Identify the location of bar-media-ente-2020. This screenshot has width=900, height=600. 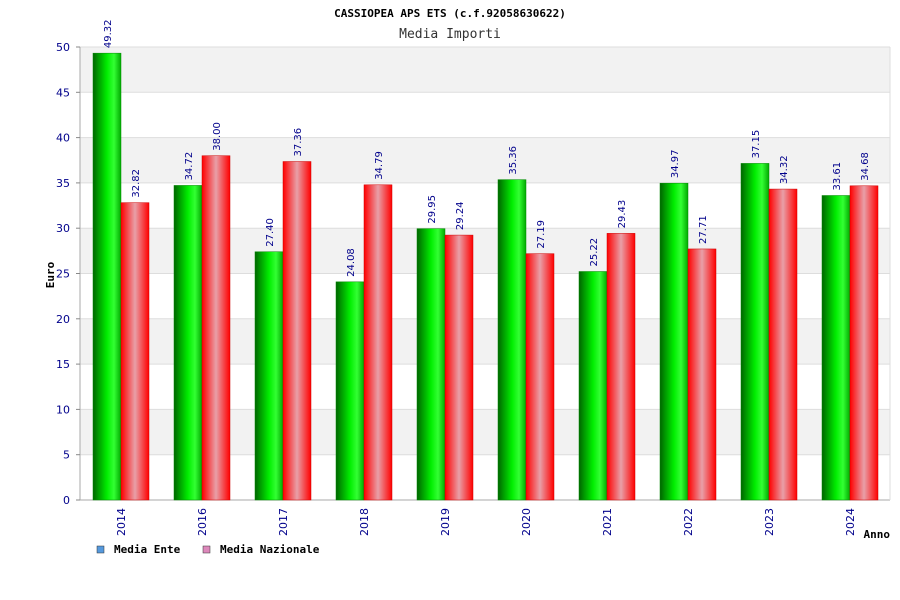
(512, 340).